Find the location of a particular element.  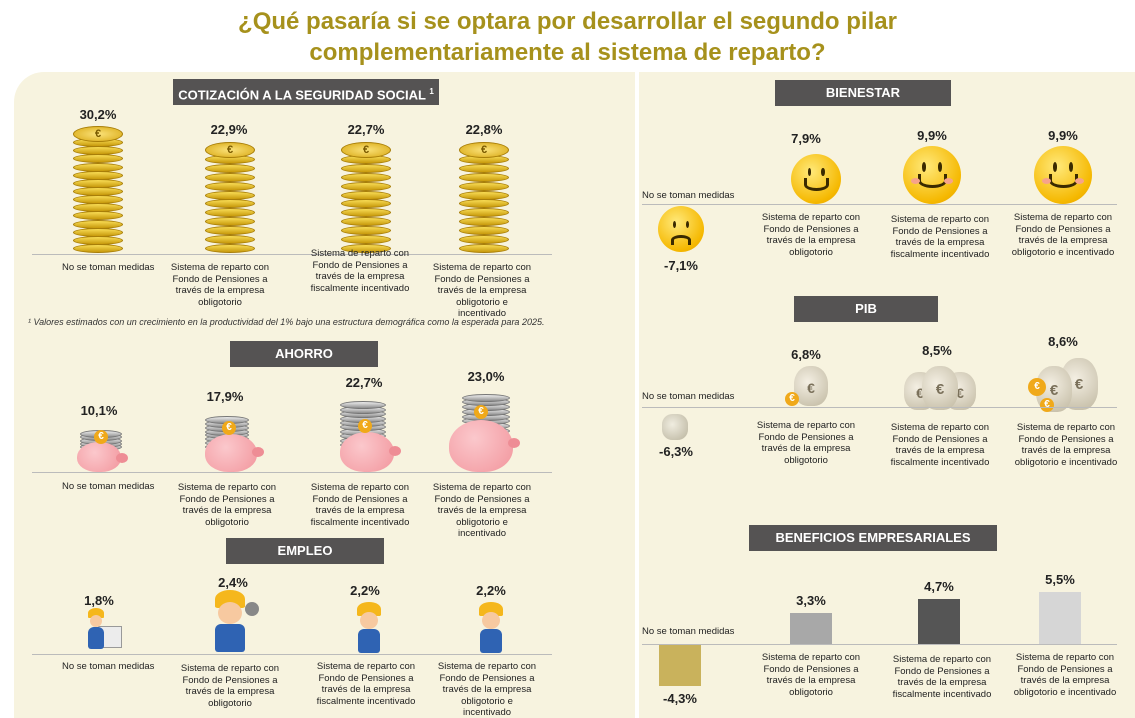

pib-value-obligatorio: 6,8% is located at coordinates (806, 354).